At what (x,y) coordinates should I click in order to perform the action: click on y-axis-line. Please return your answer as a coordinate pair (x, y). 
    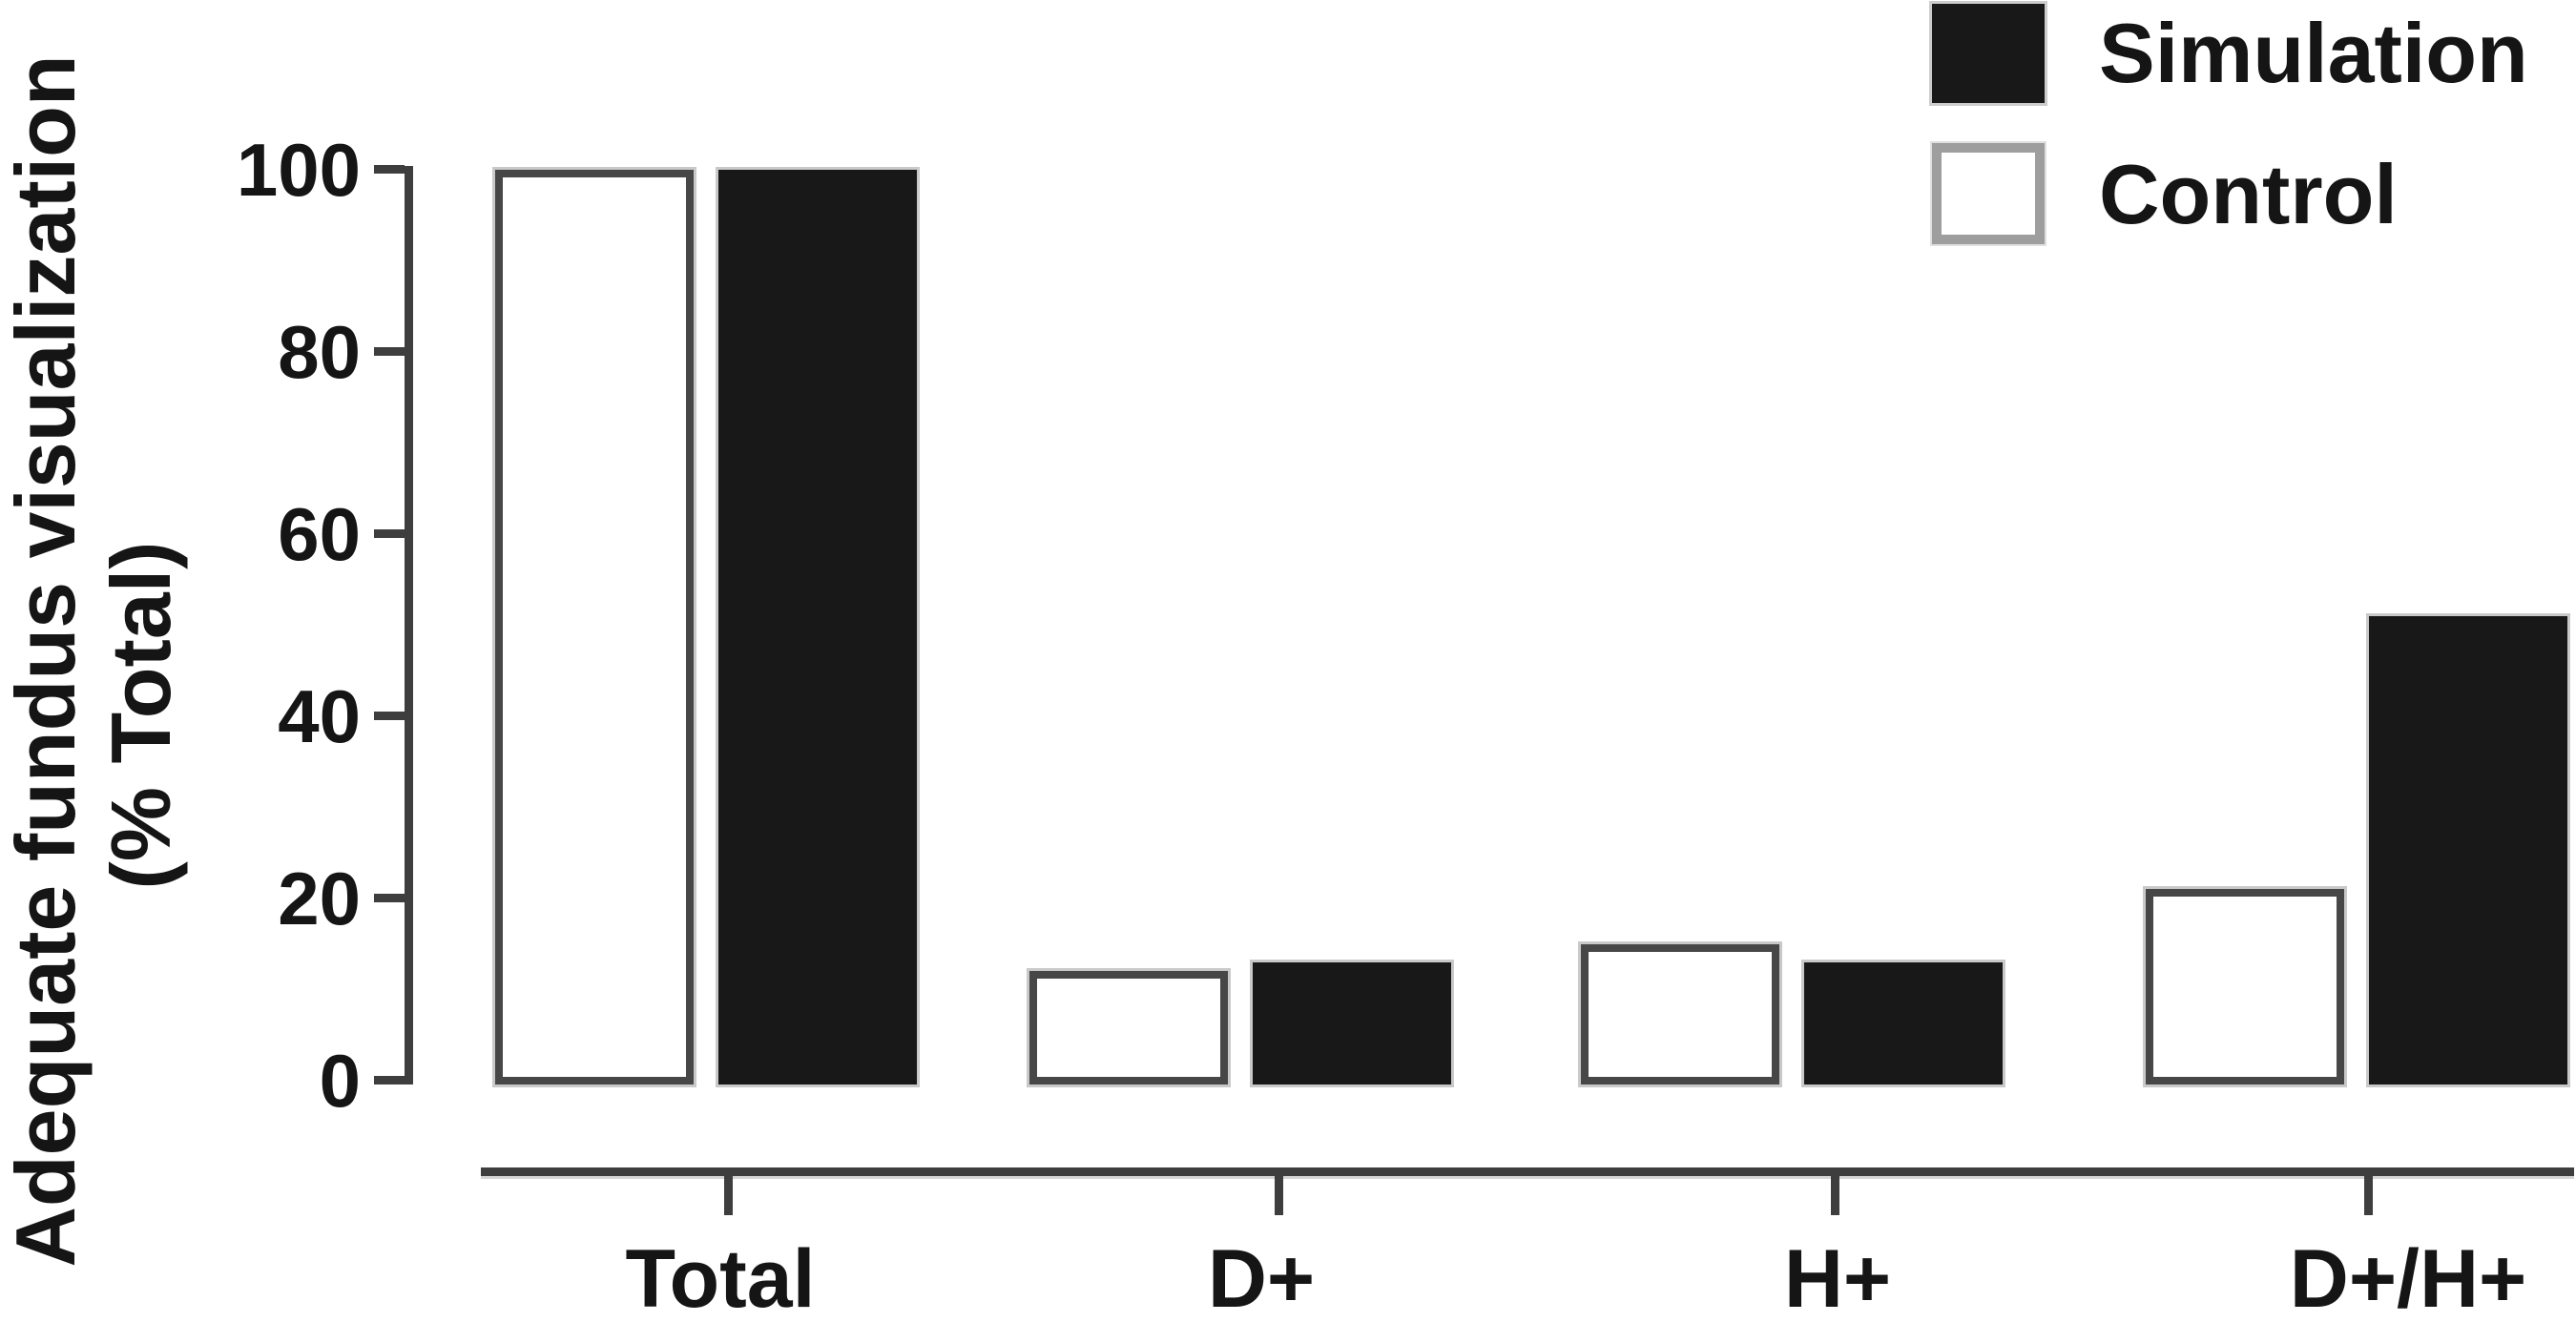
    Looking at the image, I should click on (409, 625).